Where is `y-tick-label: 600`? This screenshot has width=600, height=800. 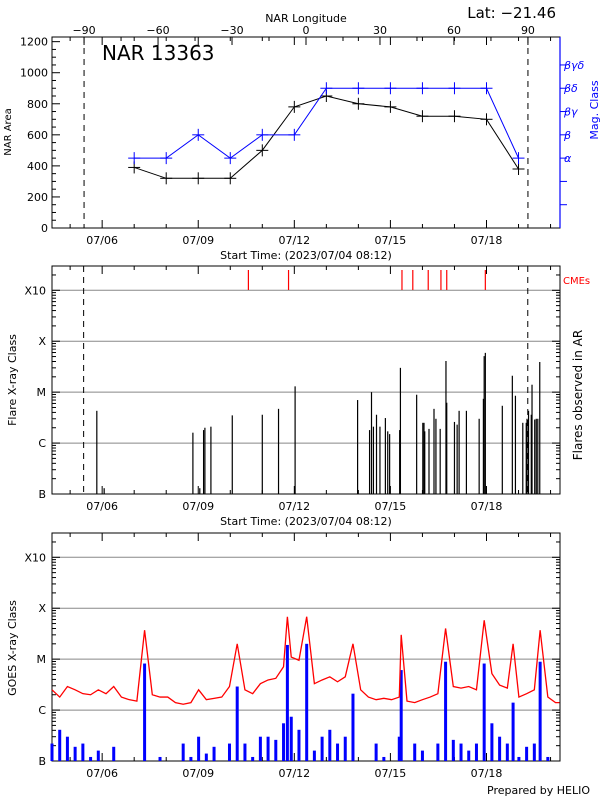
y-tick-label: 600 is located at coordinates (37, 135).